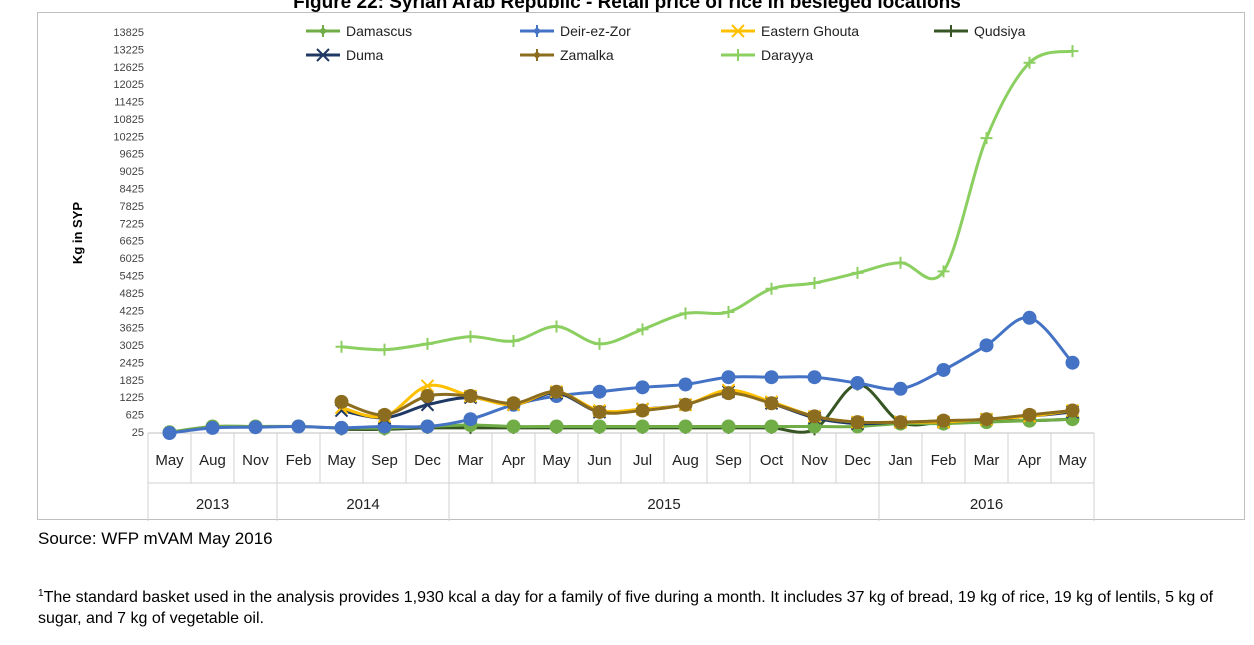  What do you see at coordinates (132, 259) in the screenshot?
I see `y-tick-label: 6025` at bounding box center [132, 259].